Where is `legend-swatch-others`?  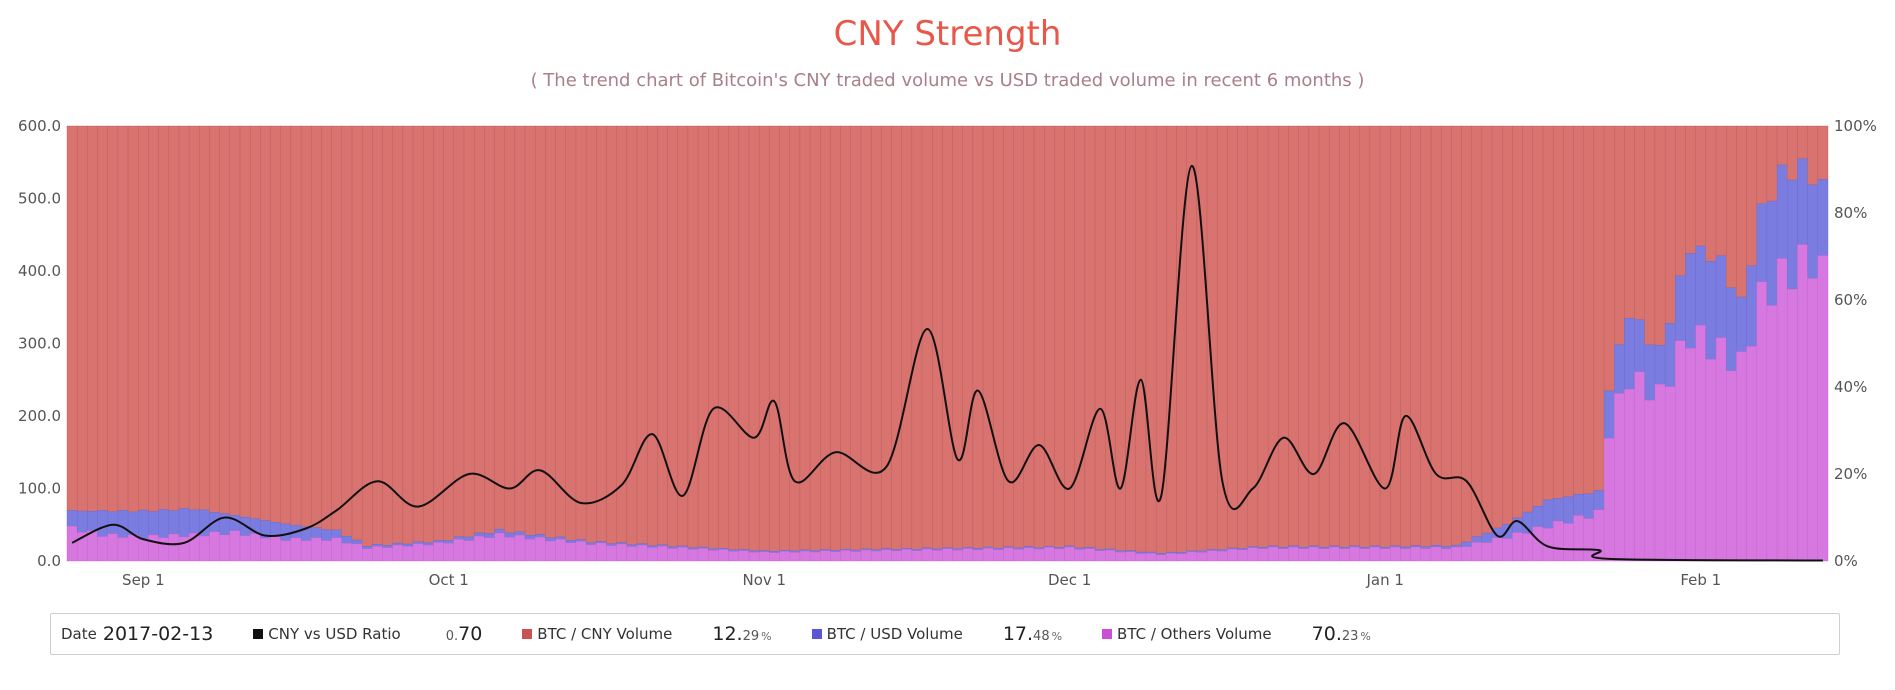 legend-swatch-others is located at coordinates (1107, 634).